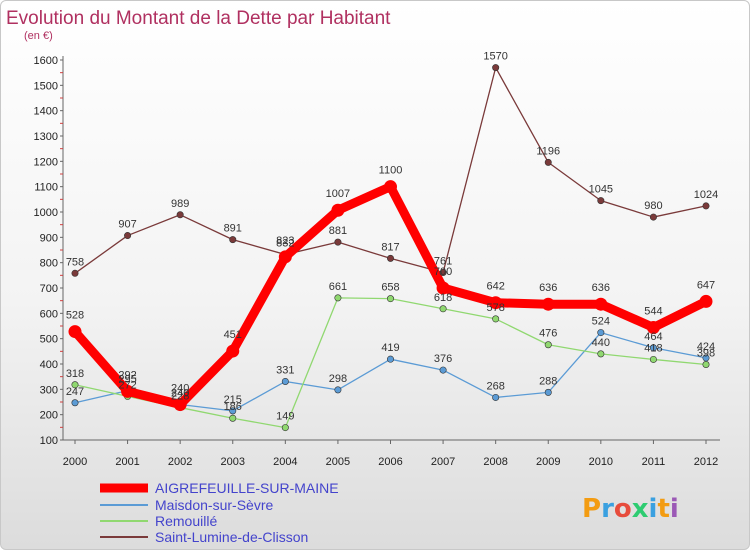 This screenshot has height=550, width=750. What do you see at coordinates (186, 521) in the screenshot?
I see `legend-label: Remouillé` at bounding box center [186, 521].